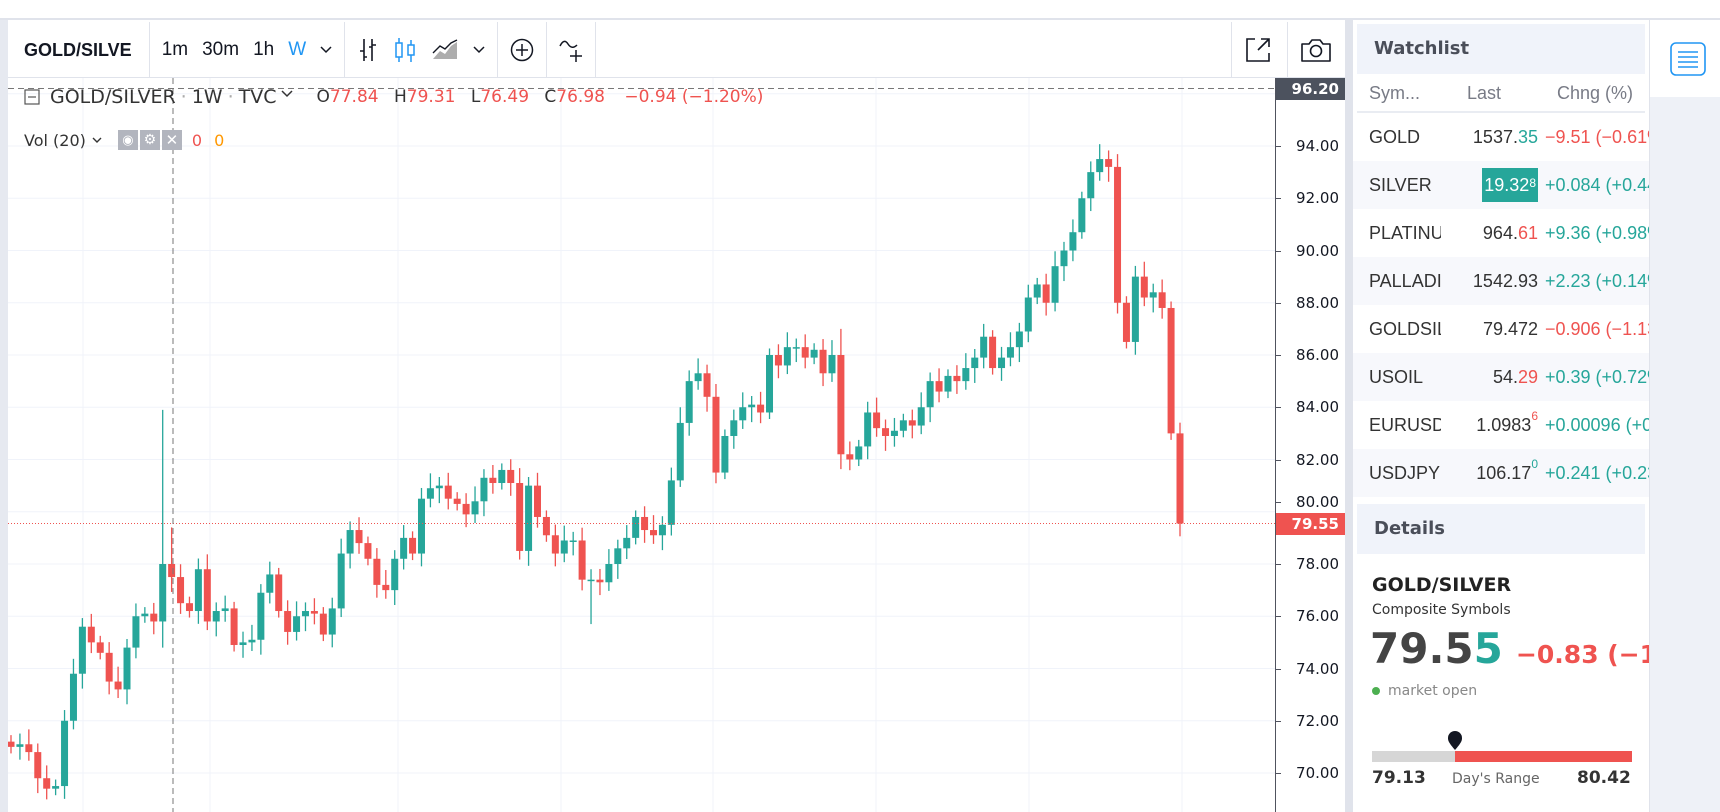 Image resolution: width=1720 pixels, height=812 pixels. What do you see at coordinates (197, 140) in the screenshot?
I see `volume-value: 0` at bounding box center [197, 140].